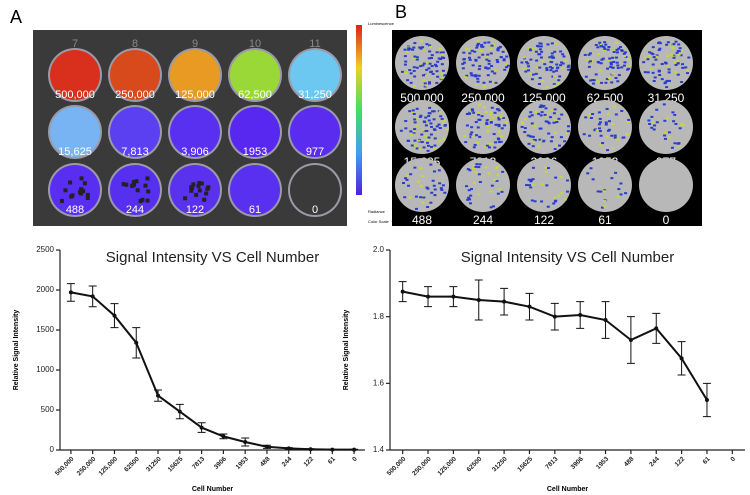  What do you see at coordinates (135, 152) in the screenshot?
I see `well-label: 7,813` at bounding box center [135, 152].